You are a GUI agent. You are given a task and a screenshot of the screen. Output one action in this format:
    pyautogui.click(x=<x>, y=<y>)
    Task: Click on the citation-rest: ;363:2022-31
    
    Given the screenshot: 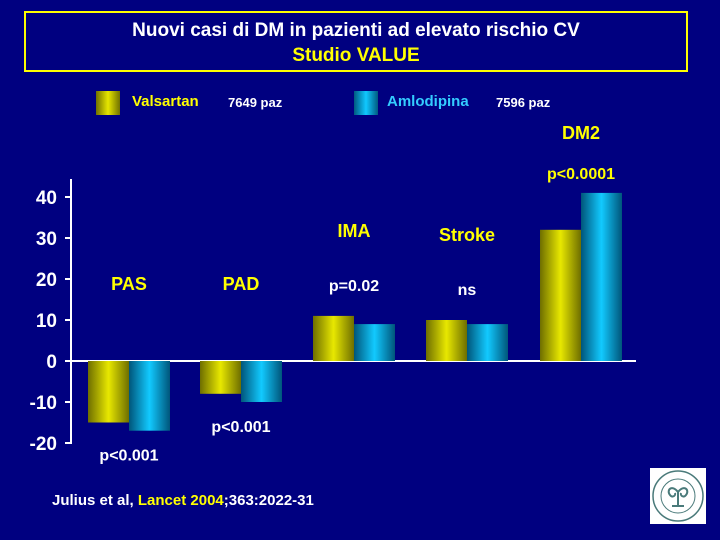 What is the action you would take?
    pyautogui.click(x=268, y=500)
    